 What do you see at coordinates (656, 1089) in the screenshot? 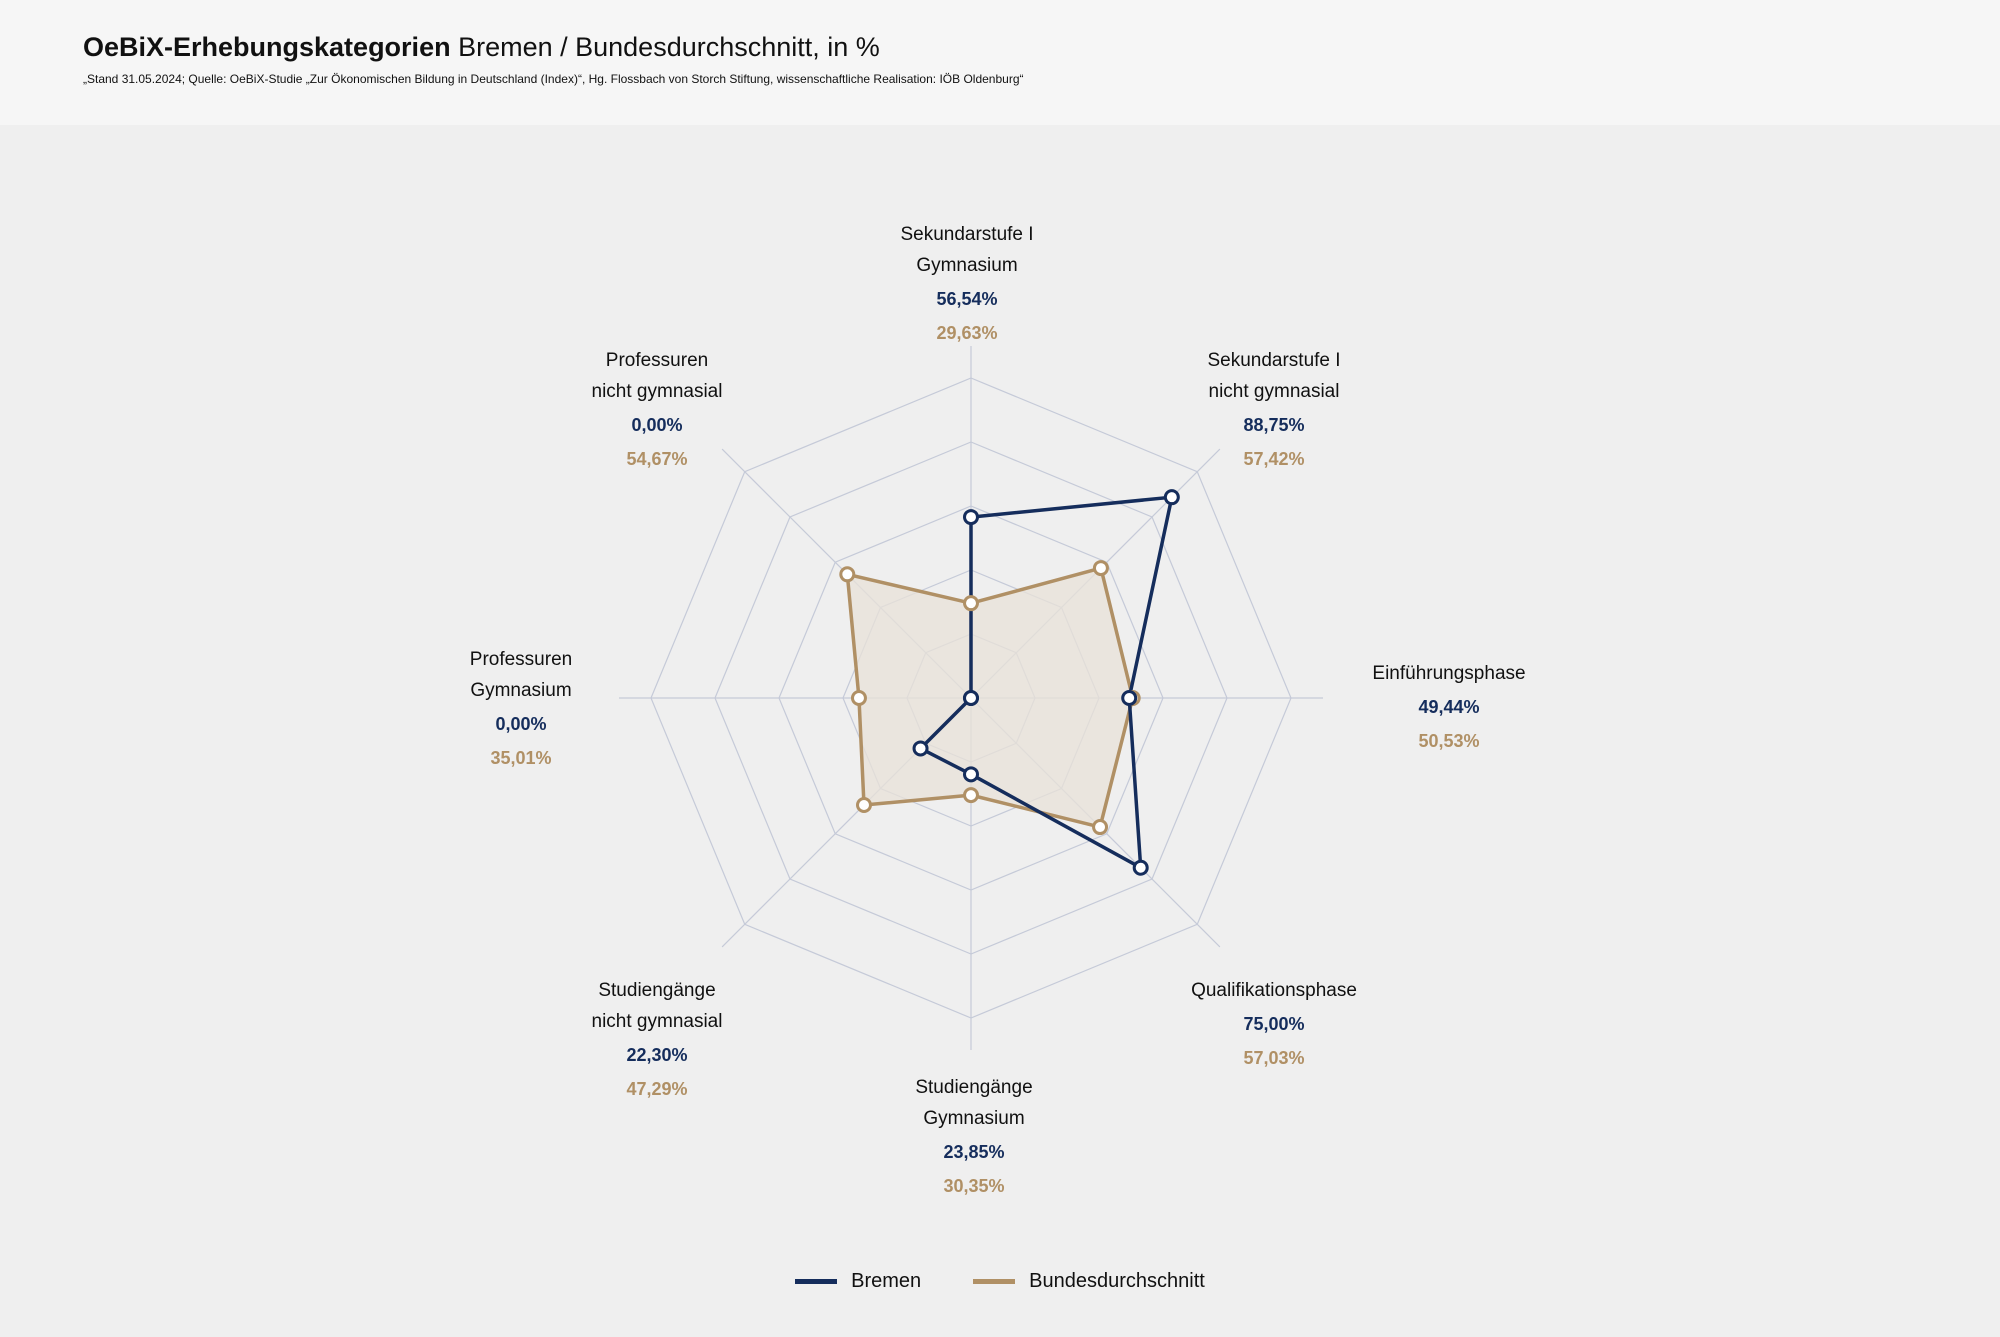
I see `value-label-bund: 47,29%` at bounding box center [656, 1089].